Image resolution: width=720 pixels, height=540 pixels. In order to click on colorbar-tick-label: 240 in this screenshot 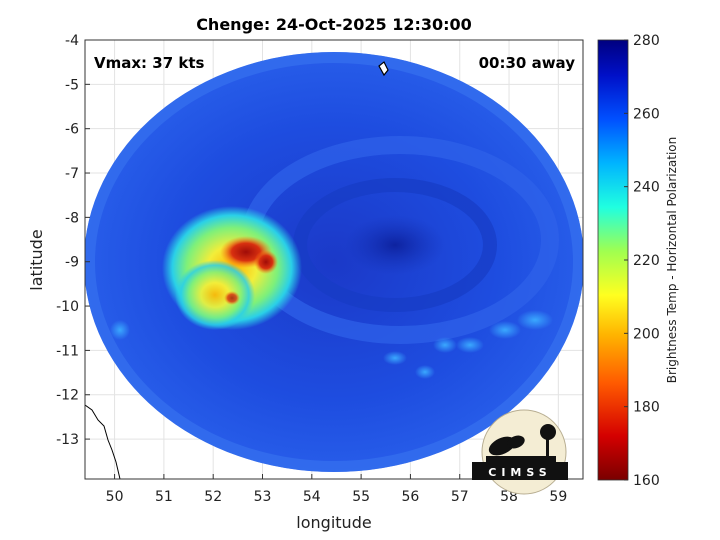, I will do `click(646, 188)`.